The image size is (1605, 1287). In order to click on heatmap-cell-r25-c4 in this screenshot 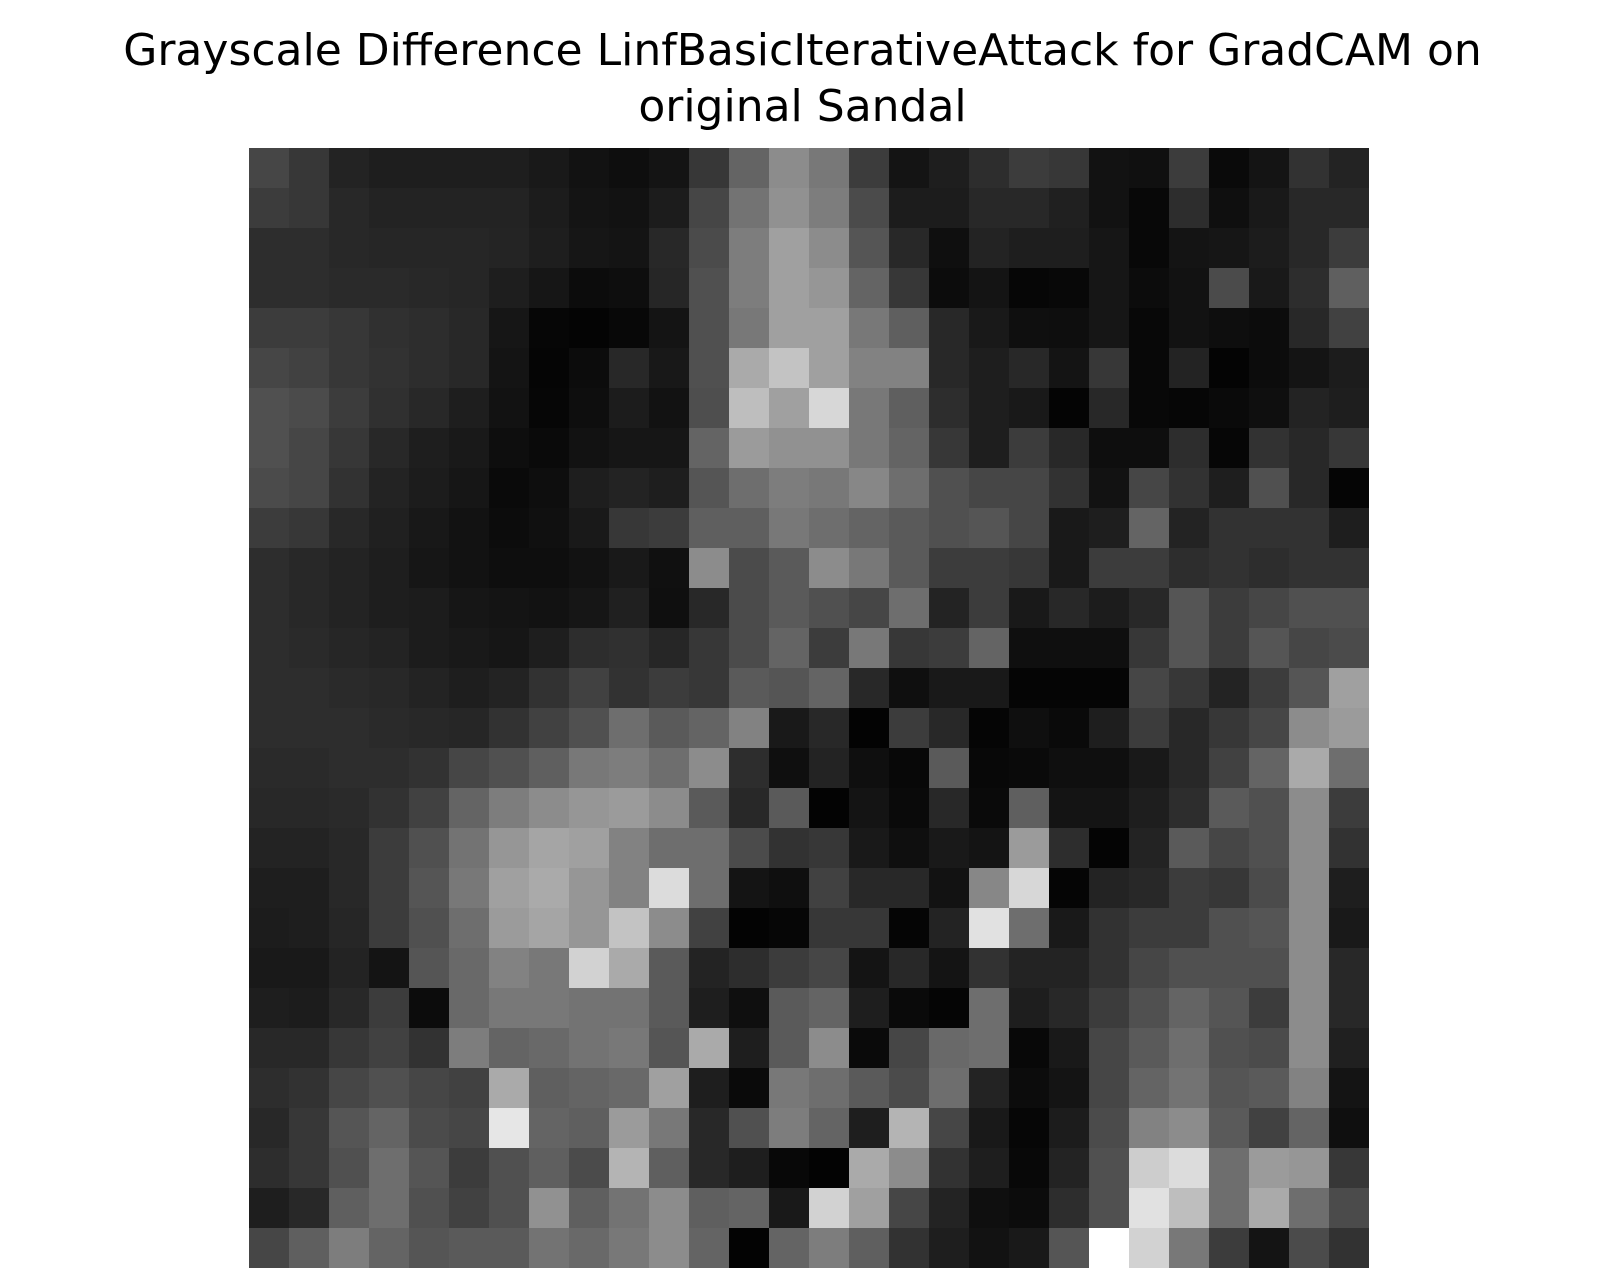, I will do `click(429, 1168)`.